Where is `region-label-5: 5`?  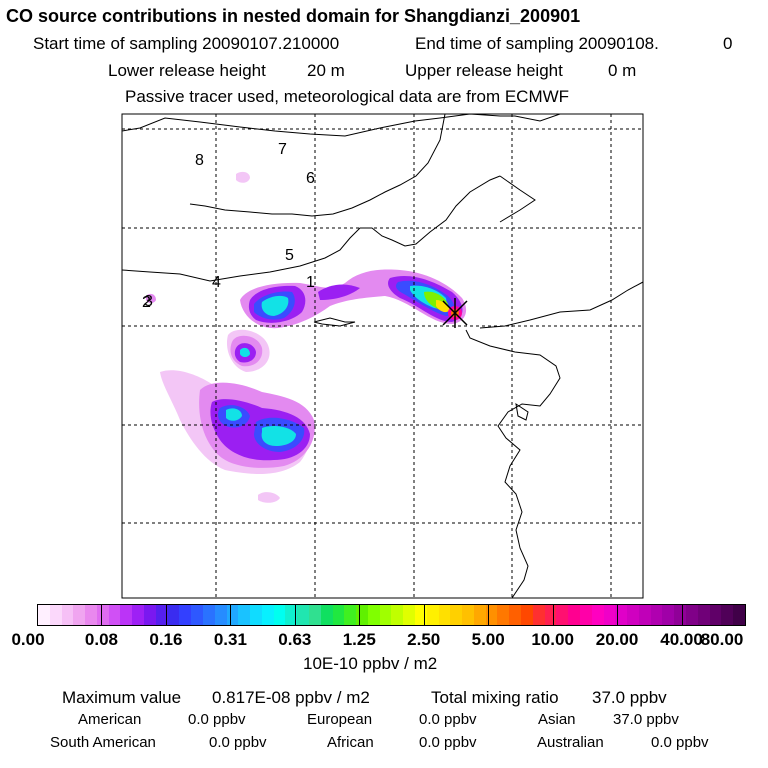 region-label-5: 5 is located at coordinates (289, 255).